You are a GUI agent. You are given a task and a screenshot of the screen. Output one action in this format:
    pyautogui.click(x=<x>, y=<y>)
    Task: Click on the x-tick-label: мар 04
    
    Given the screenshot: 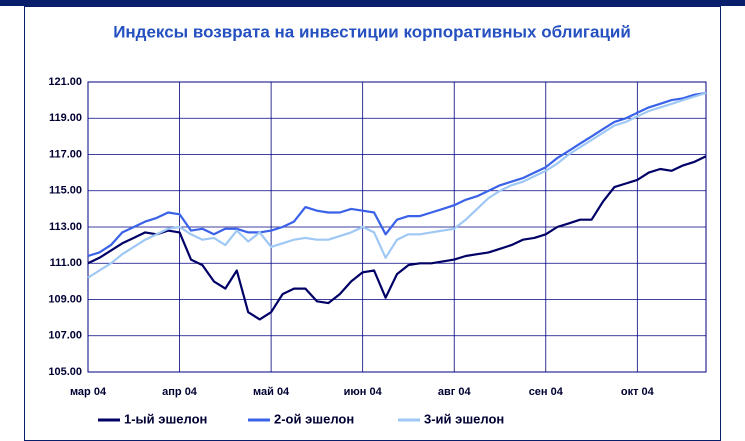 What is the action you would take?
    pyautogui.click(x=88, y=392)
    